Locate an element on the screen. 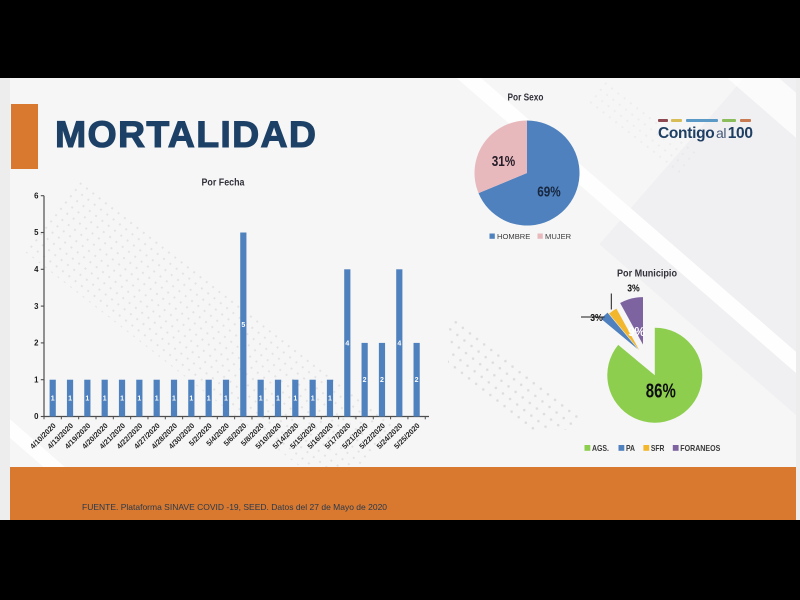  svg-text: 3 is located at coordinates (36, 306).